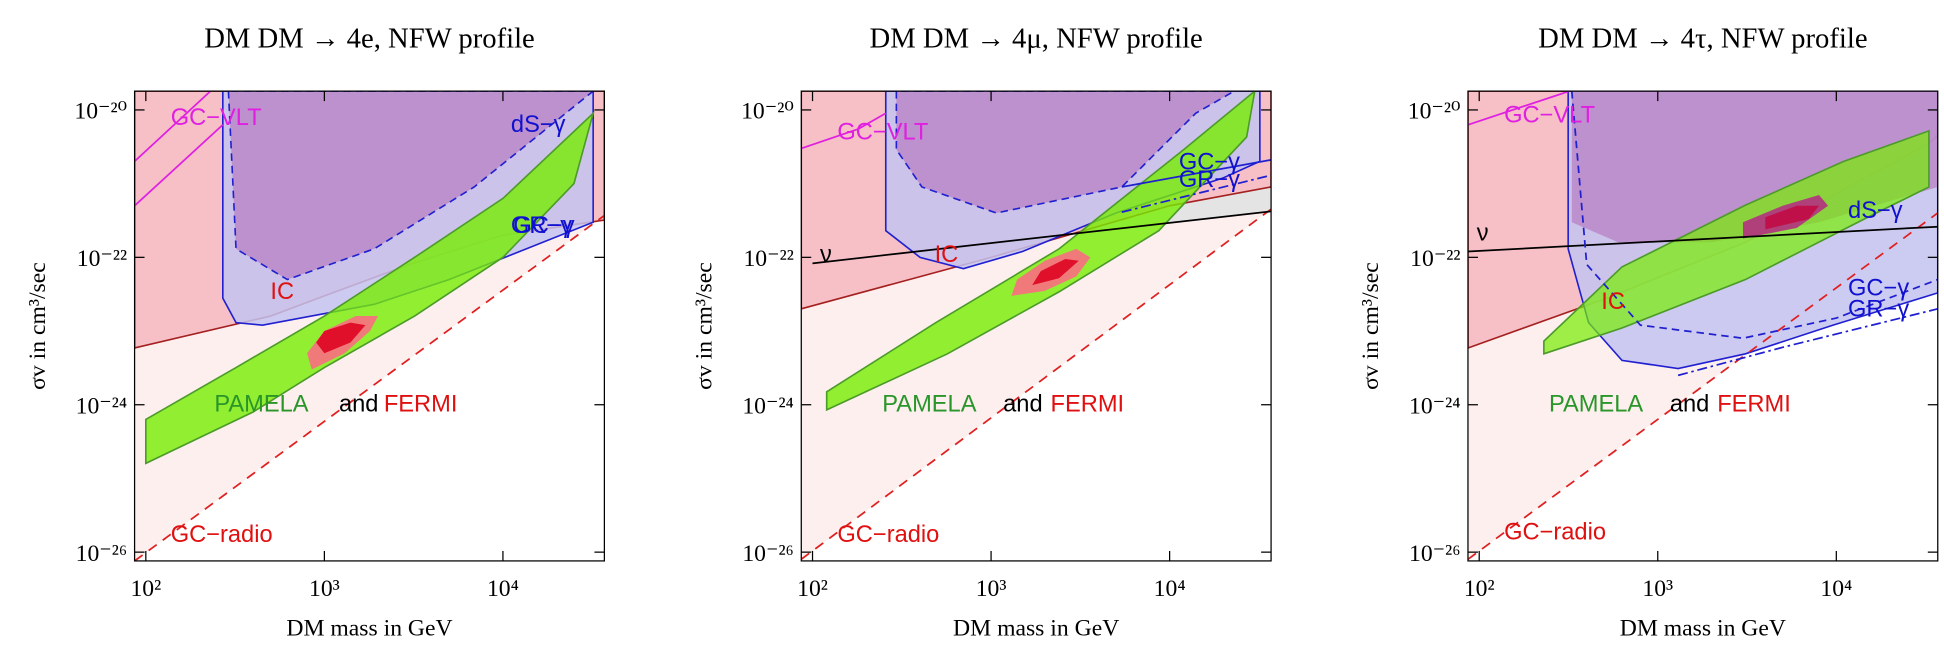  I want to click on chart-title: DM DM → 4e, NFW profile, so click(369, 39).